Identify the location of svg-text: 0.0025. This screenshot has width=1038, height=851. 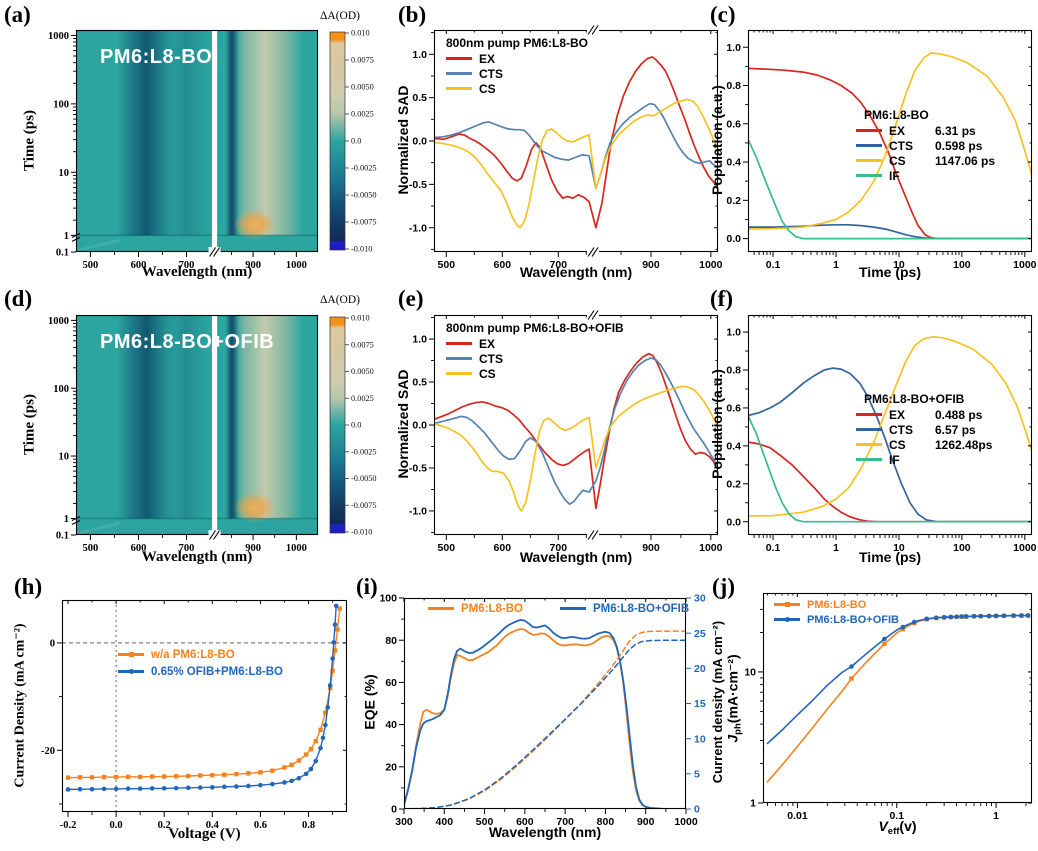
(362, 114).